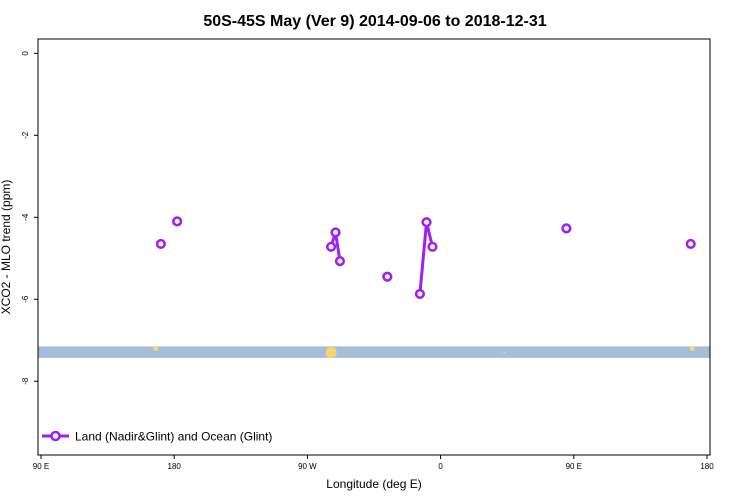  I want to click on x-tick-label: 0, so click(440, 466).